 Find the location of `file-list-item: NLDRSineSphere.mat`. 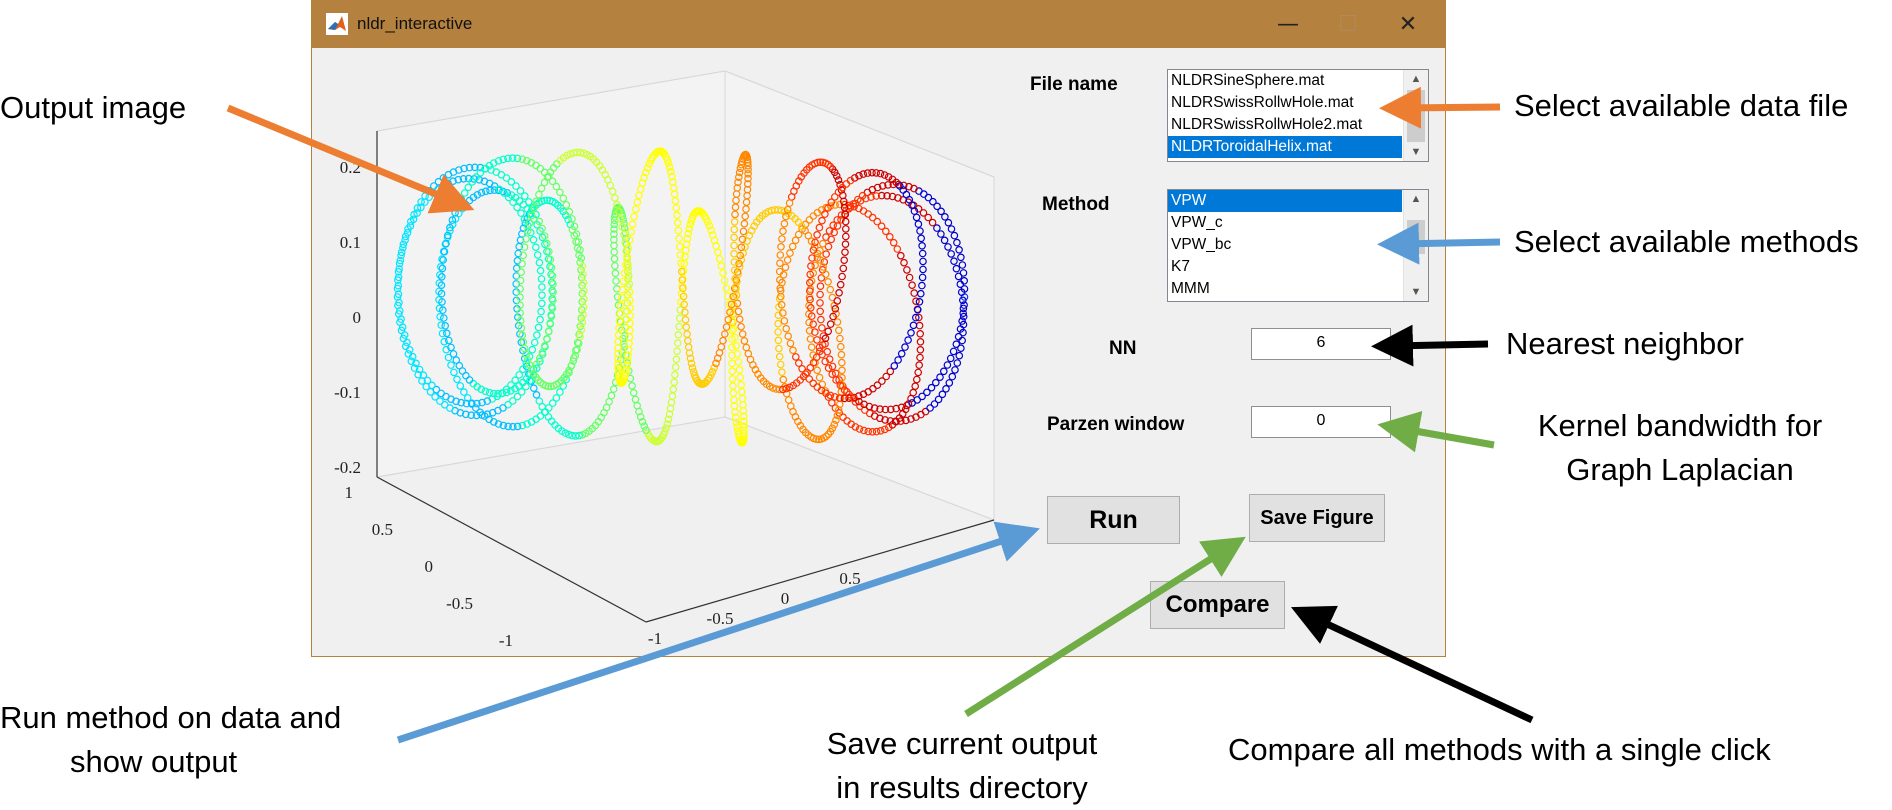

file-list-item: NLDRSineSphere.mat is located at coordinates (1248, 80).